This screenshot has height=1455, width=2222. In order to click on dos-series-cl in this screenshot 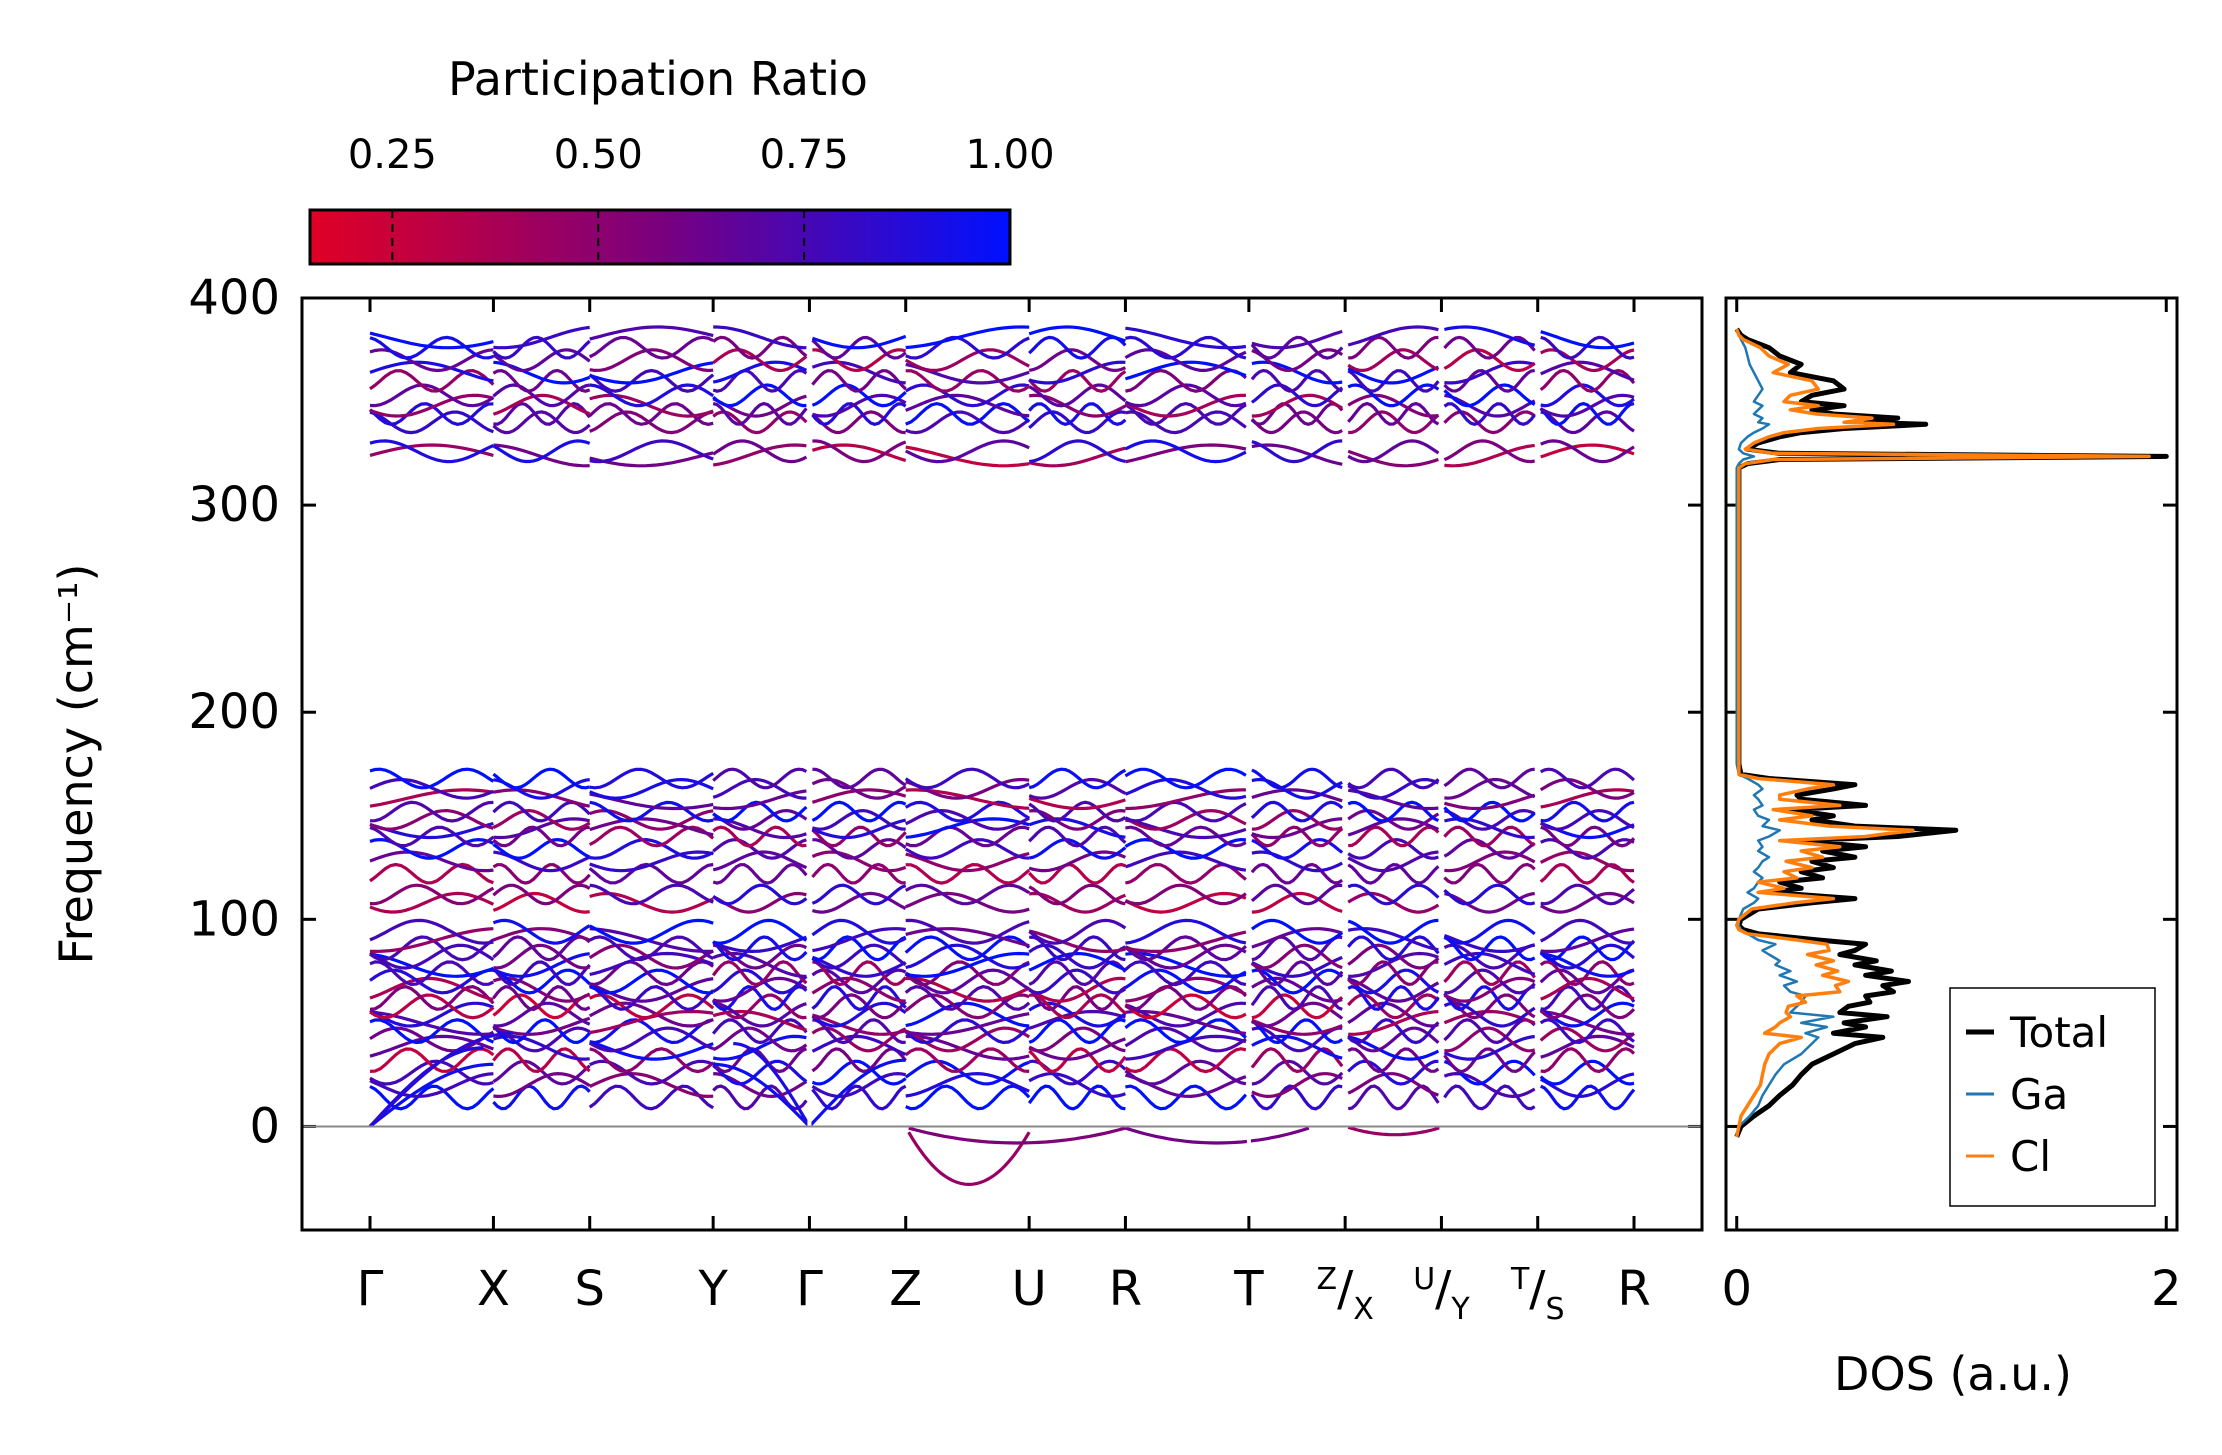, I will do `click(1942, 733)`.